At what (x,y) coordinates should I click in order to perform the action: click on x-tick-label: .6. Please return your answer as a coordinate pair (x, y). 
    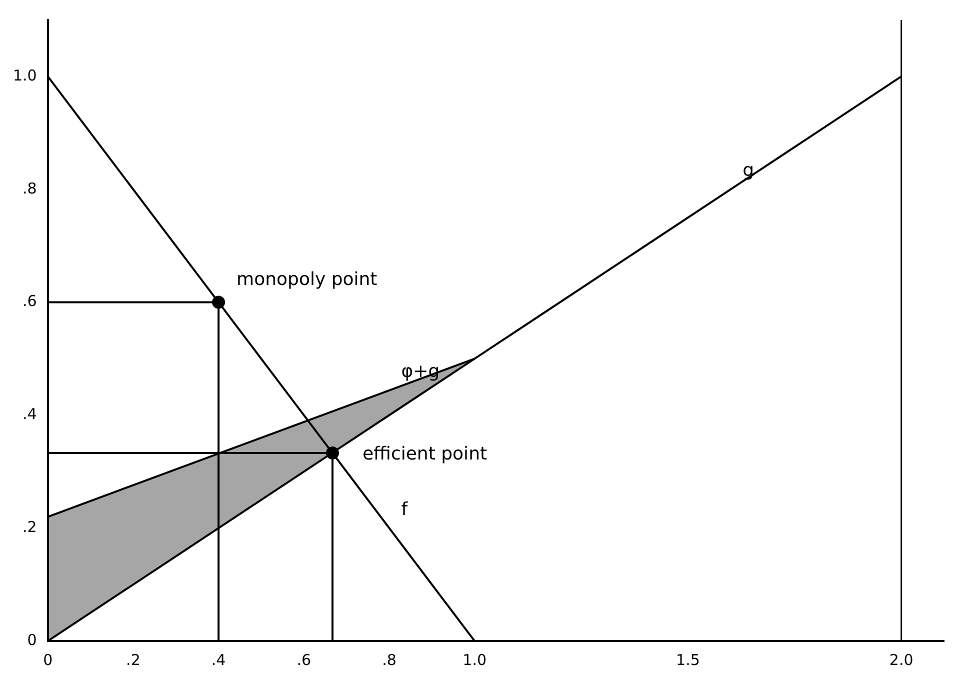
    Looking at the image, I should click on (304, 659).